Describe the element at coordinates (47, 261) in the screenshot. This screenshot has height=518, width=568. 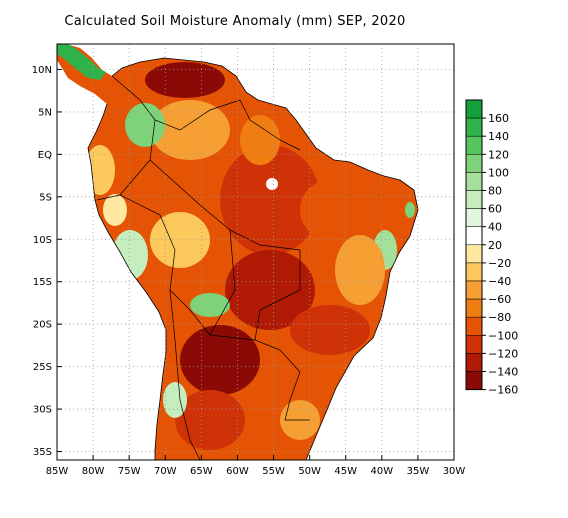
I see `latitude-axis: 10N 5N EQ 5S 10S 15S 20S 25S 30S 35S` at that location.